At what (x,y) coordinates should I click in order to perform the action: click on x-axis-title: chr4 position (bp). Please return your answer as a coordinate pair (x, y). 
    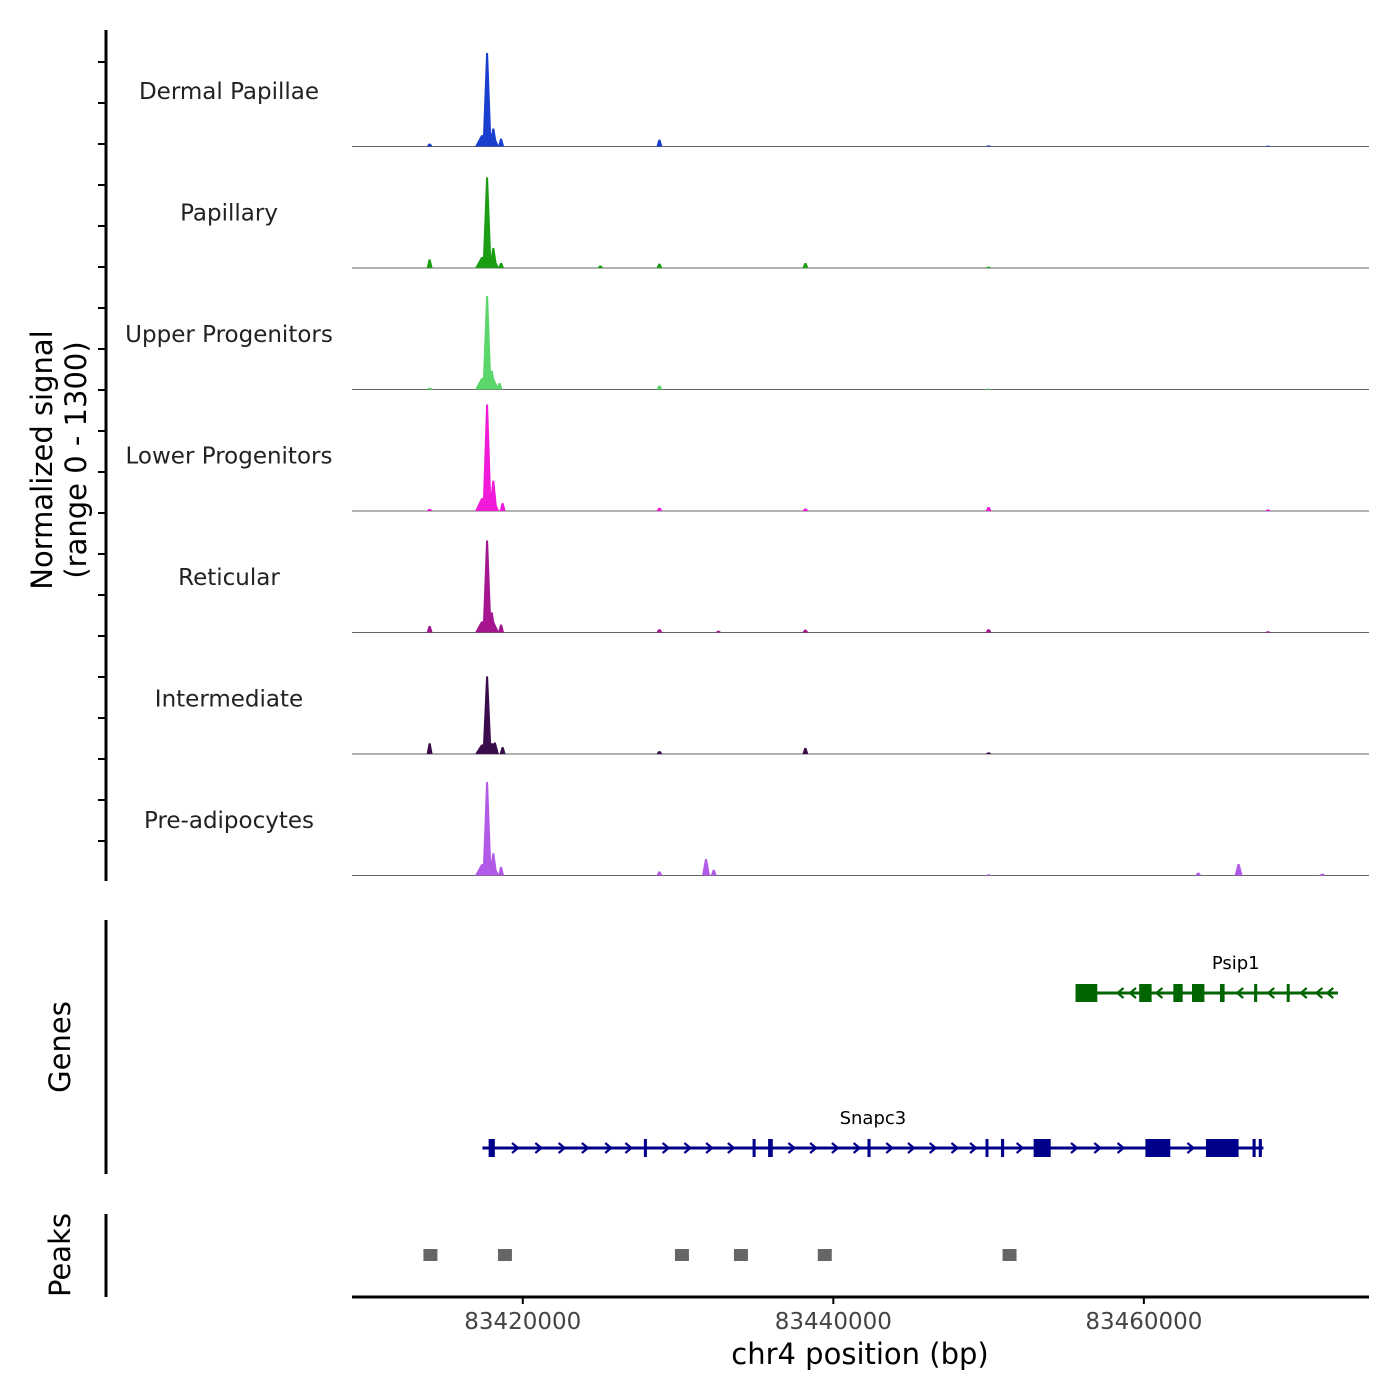
    Looking at the image, I should click on (859, 1354).